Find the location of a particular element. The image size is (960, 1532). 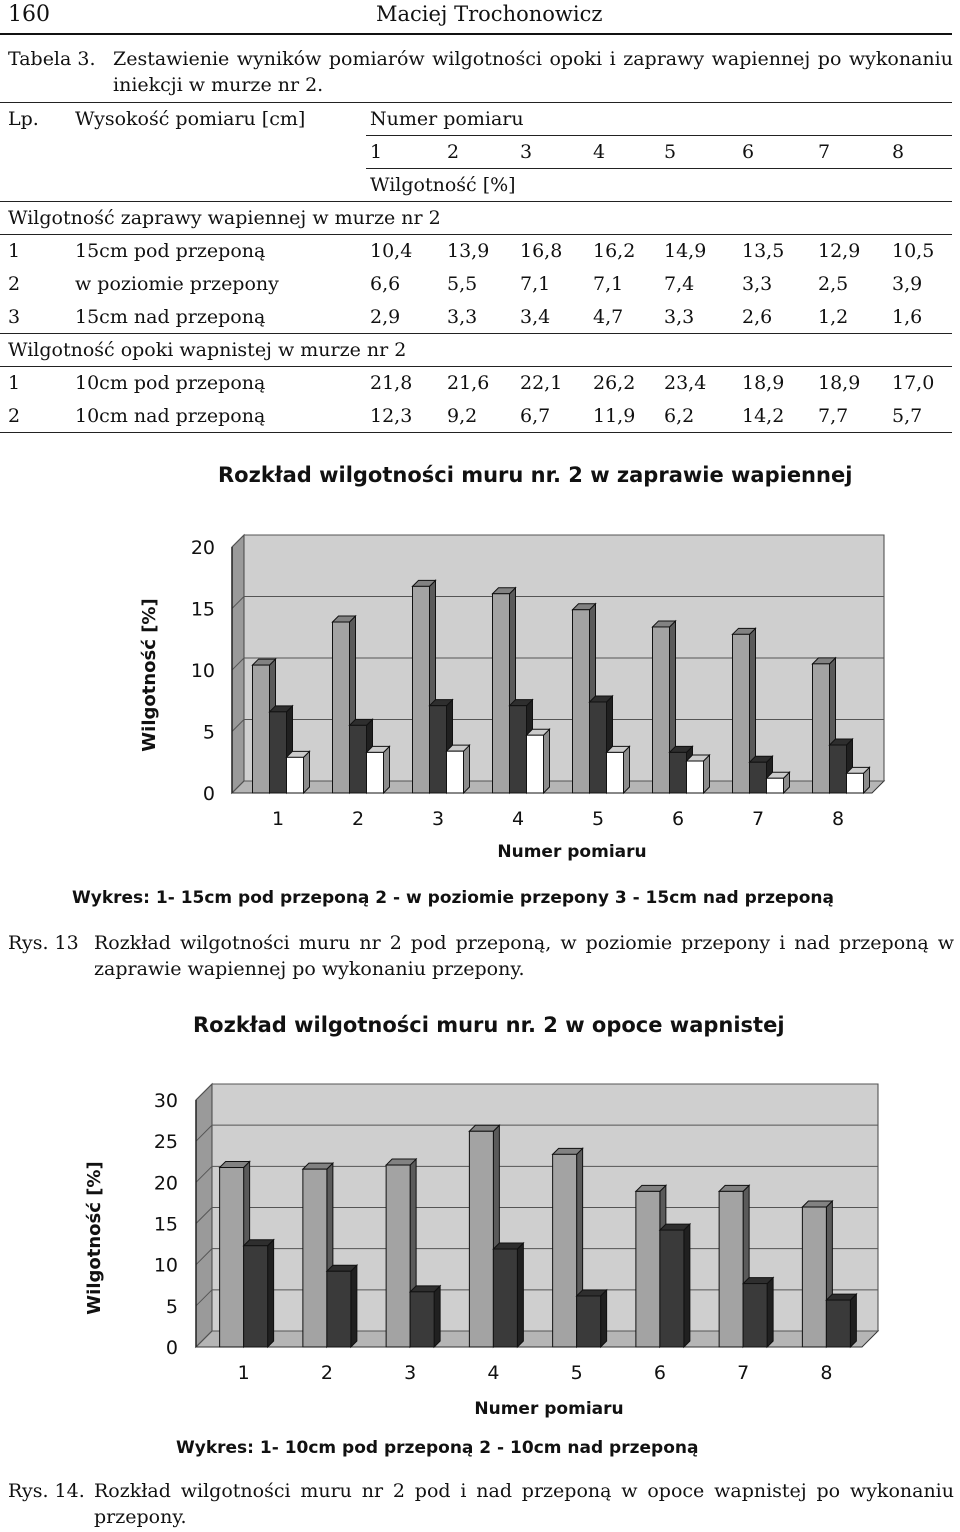

page-header: 160 Maciej Trochonowicz is located at coordinates (480, 15).